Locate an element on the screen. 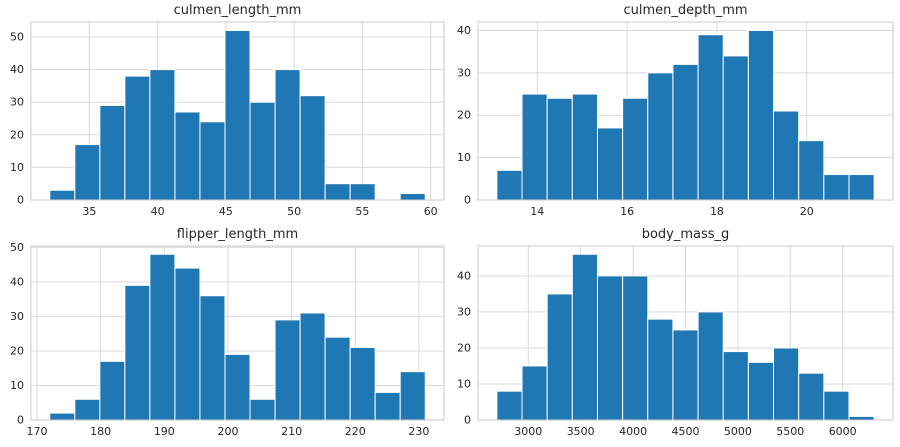 The height and width of the screenshot is (447, 900). x-tick-label: 200 is located at coordinates (227, 431).